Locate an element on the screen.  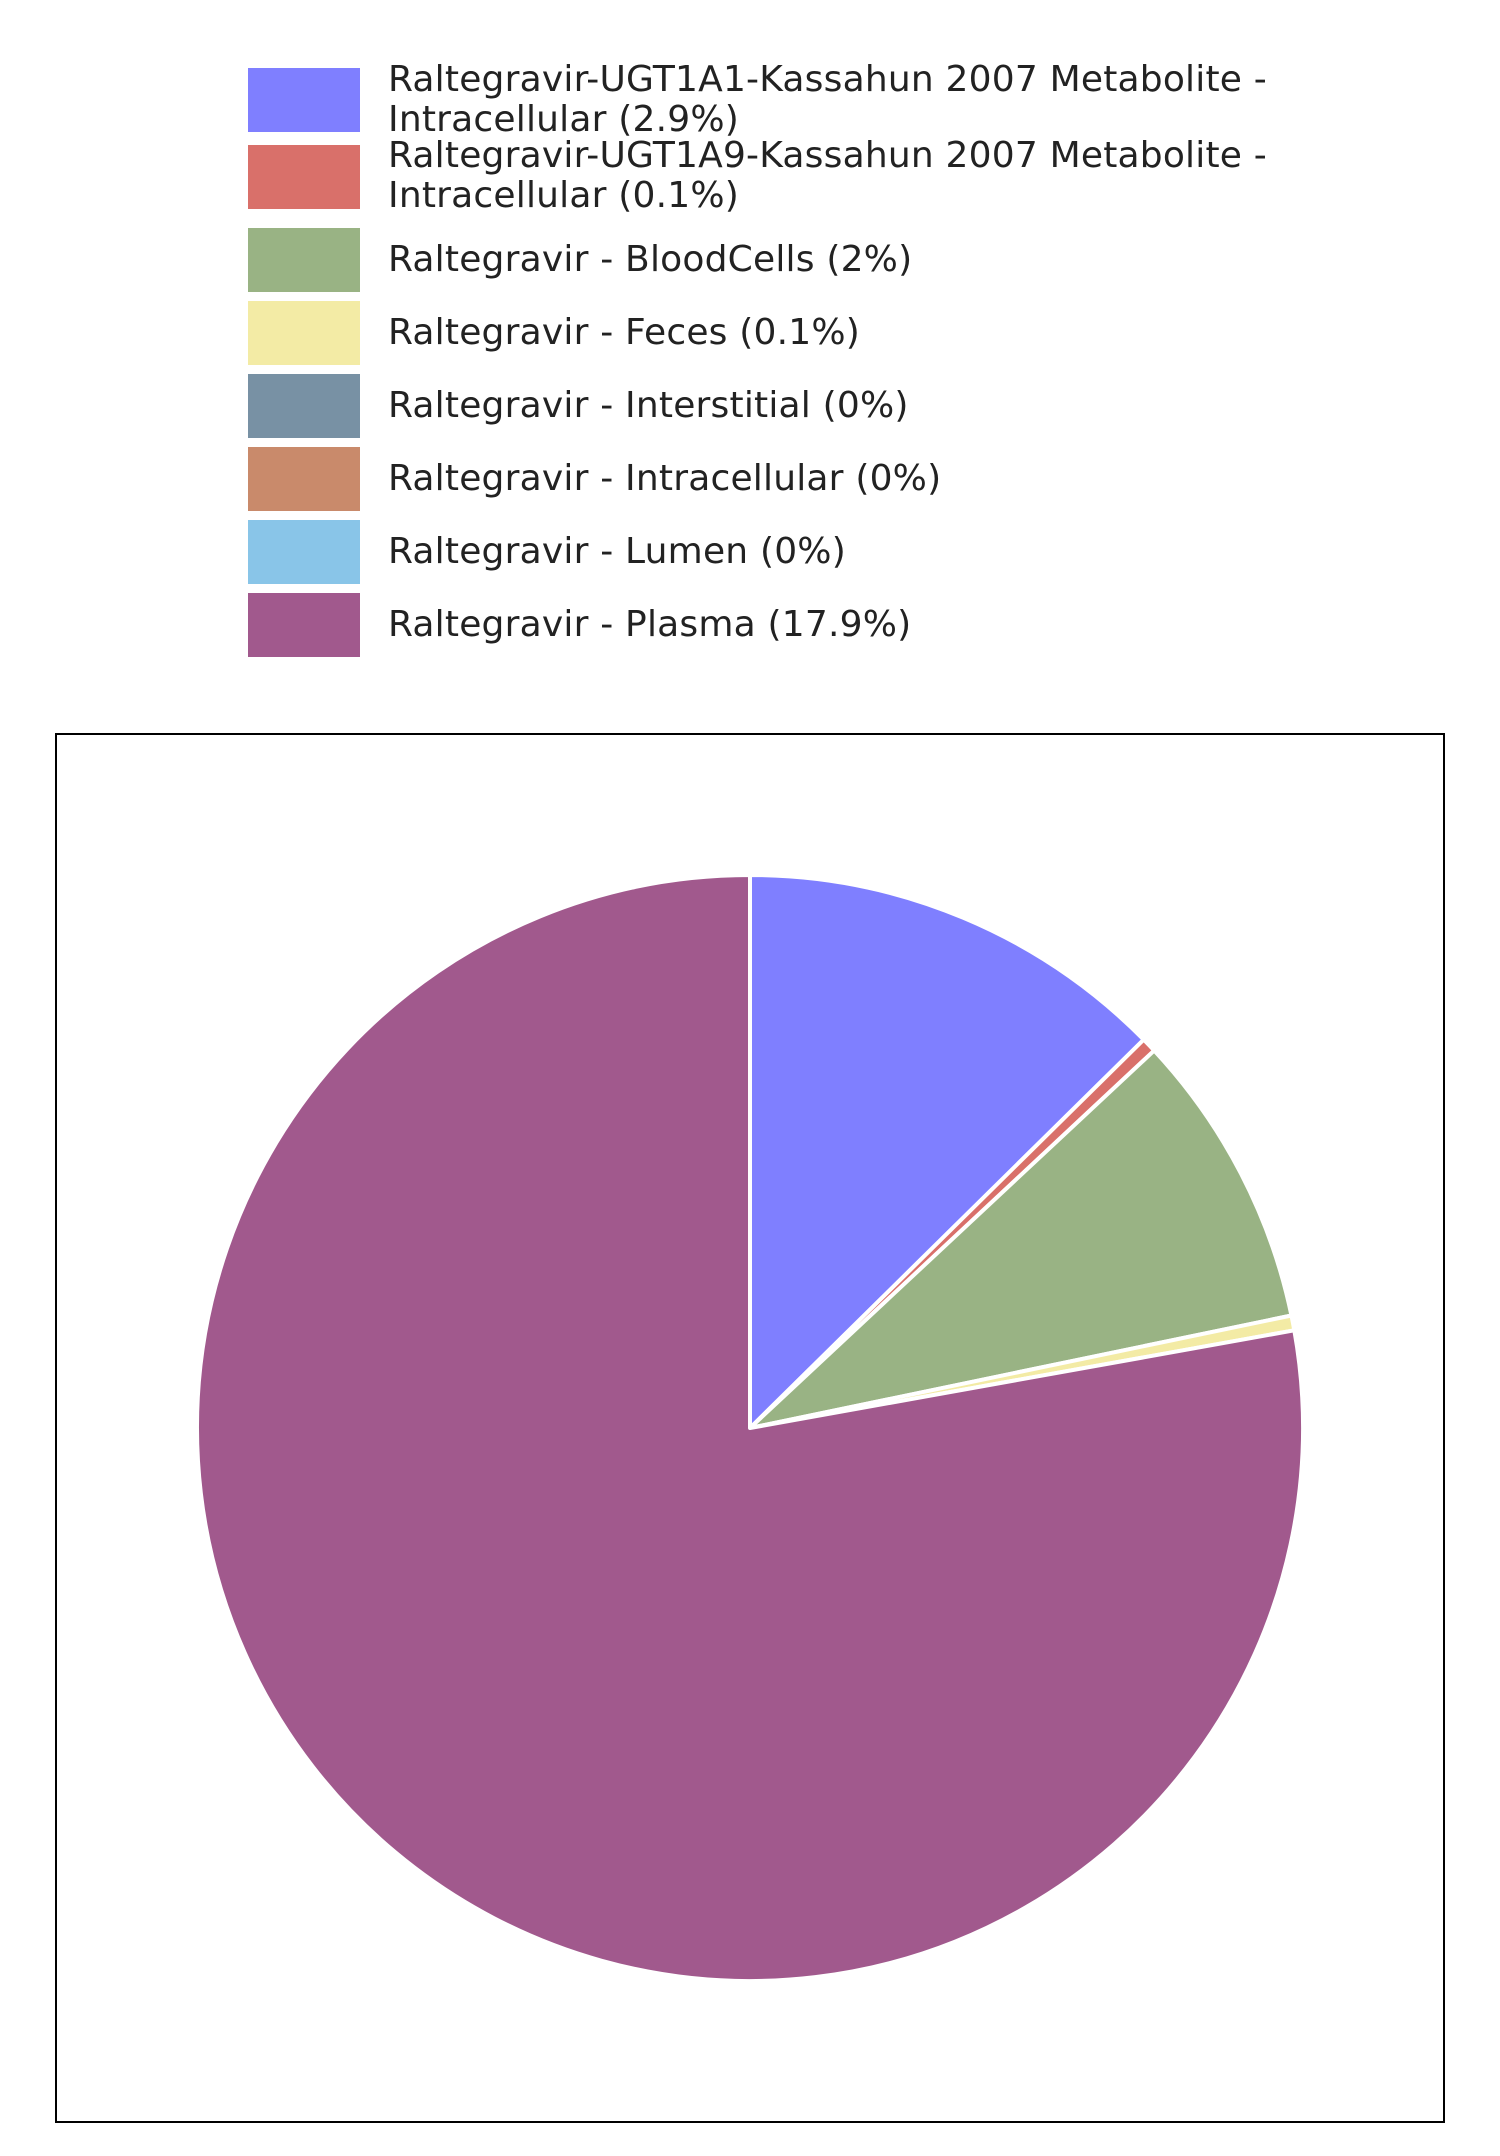
legend-label: Raltegravir - Lumen (0%) is located at coordinates (617, 551).